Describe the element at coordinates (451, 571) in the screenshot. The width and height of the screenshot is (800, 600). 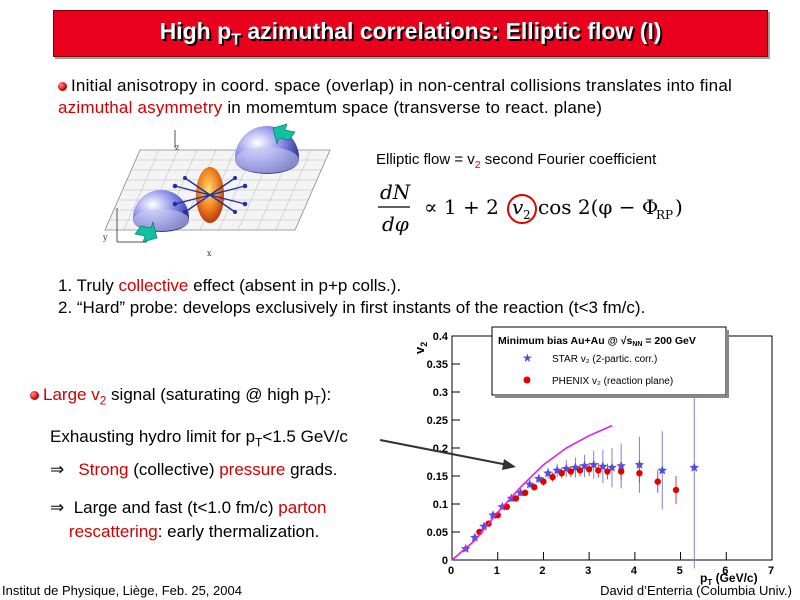
I see `x-tick-label: 0` at that location.